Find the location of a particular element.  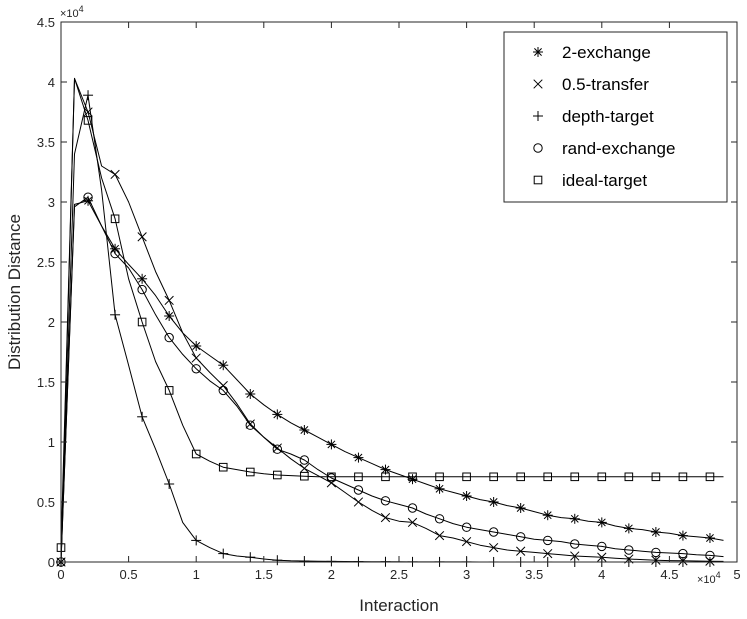

x-axis-multiplier-base: ×10 is located at coordinates (706, 580).